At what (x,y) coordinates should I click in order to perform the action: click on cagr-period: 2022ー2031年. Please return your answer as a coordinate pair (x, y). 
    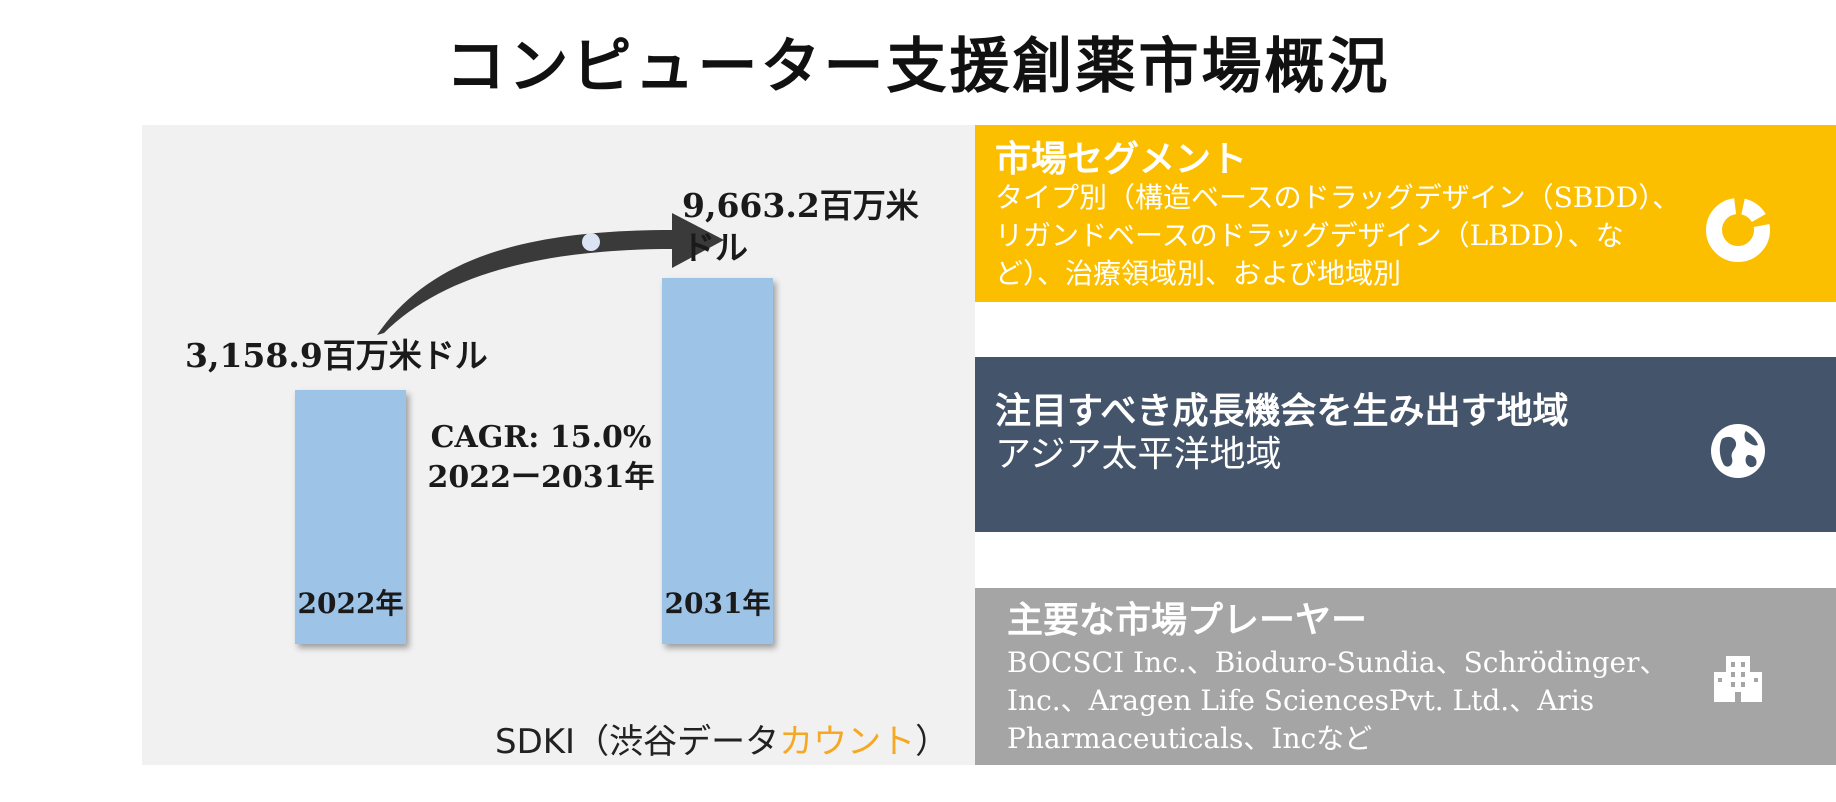
    Looking at the image, I should click on (541, 477).